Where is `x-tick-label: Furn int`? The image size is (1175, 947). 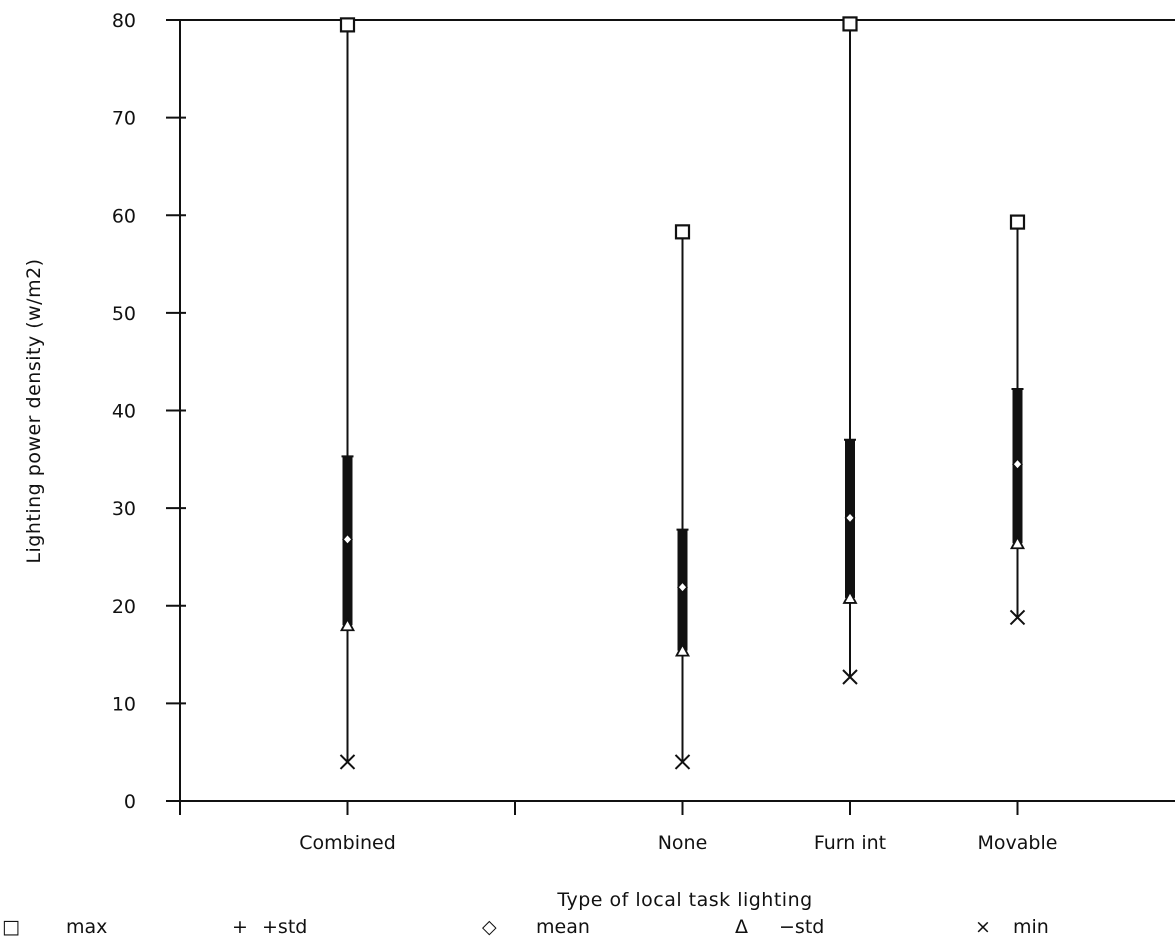
x-tick-label: Furn int is located at coordinates (850, 843).